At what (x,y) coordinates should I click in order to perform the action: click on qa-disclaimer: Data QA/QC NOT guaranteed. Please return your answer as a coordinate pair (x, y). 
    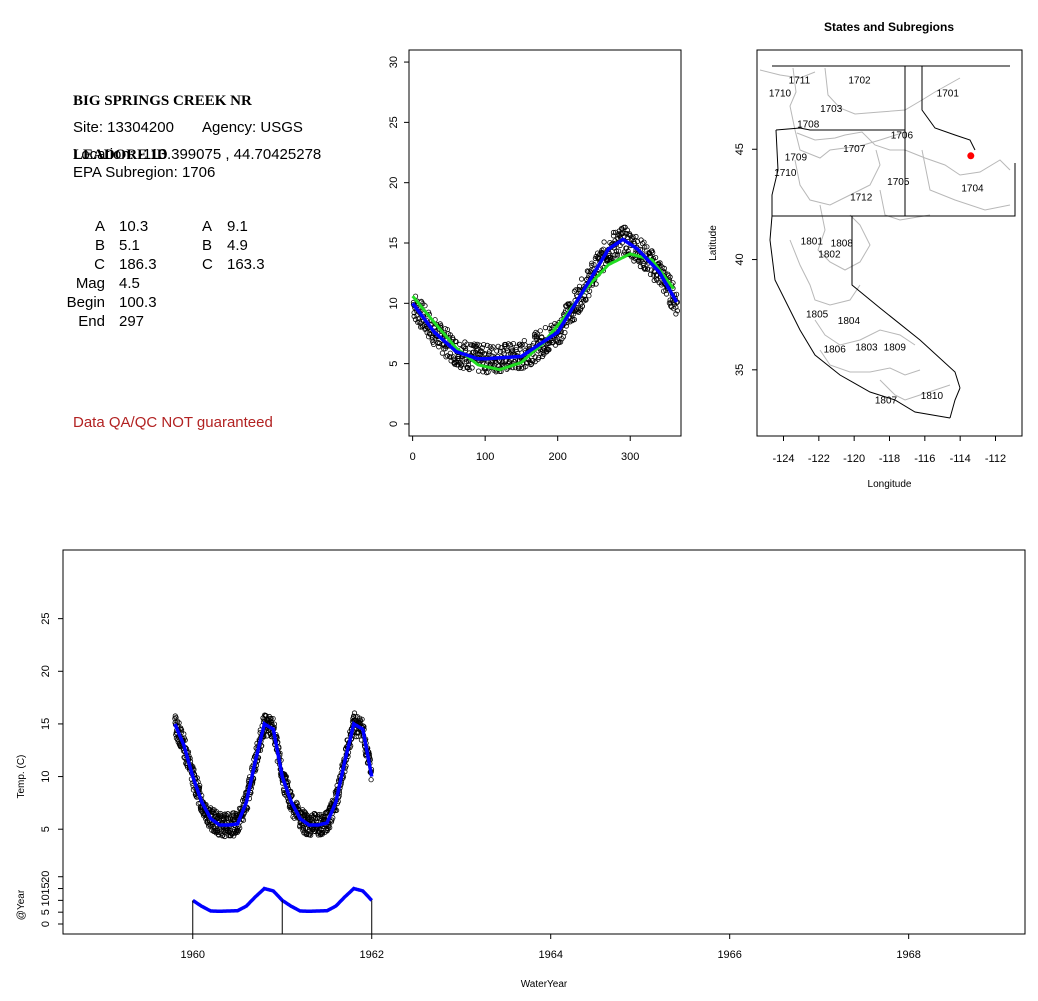
    Looking at the image, I should click on (173, 422).